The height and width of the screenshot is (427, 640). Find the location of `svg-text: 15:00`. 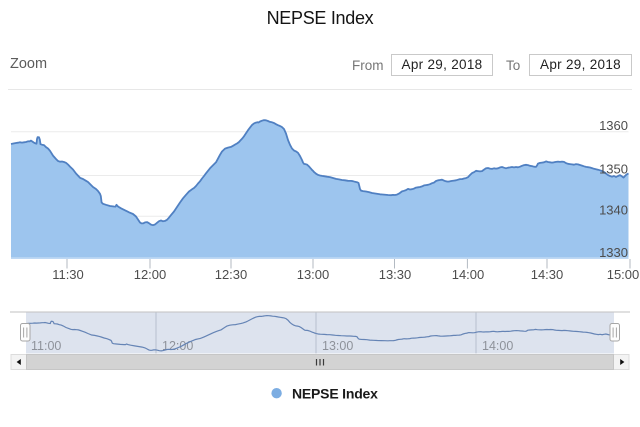

svg-text: 15:00 is located at coordinates (623, 274).